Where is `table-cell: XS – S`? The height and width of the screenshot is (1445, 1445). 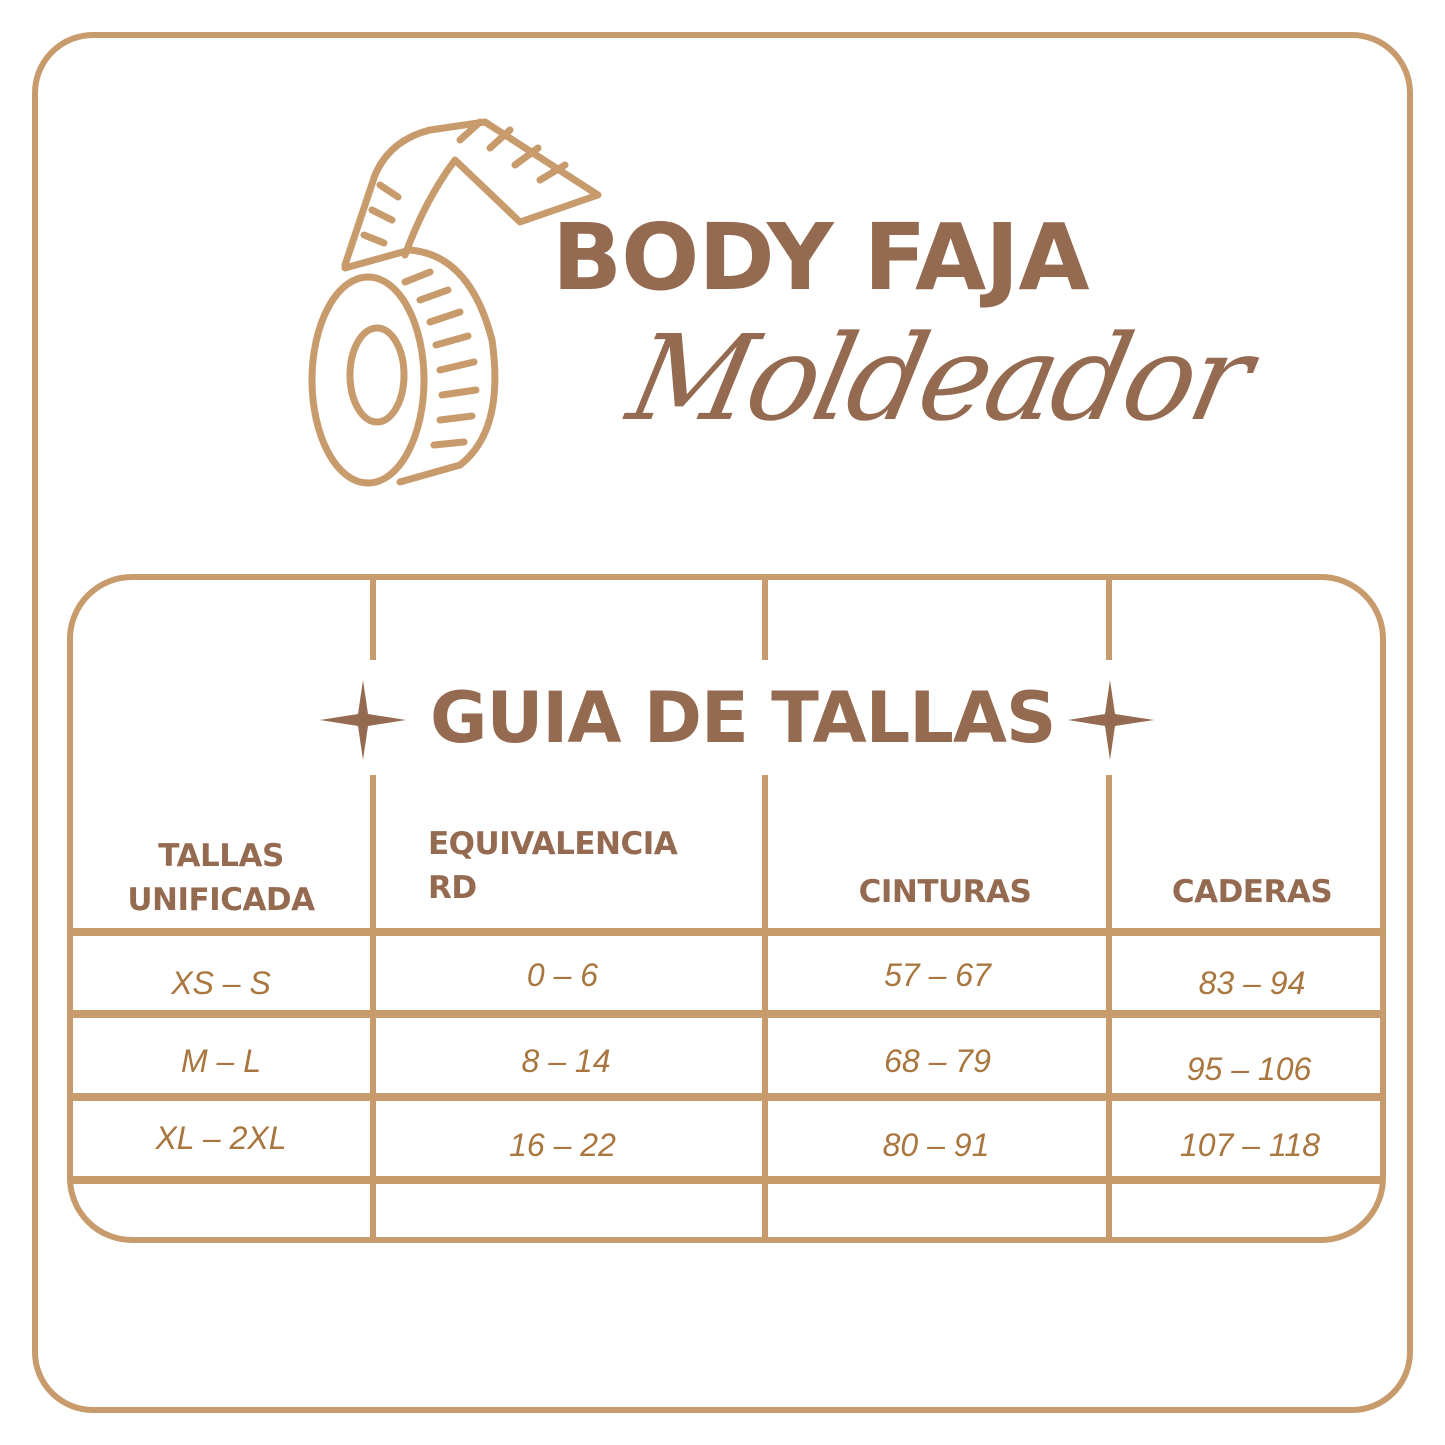
table-cell: XS – S is located at coordinates (221, 983).